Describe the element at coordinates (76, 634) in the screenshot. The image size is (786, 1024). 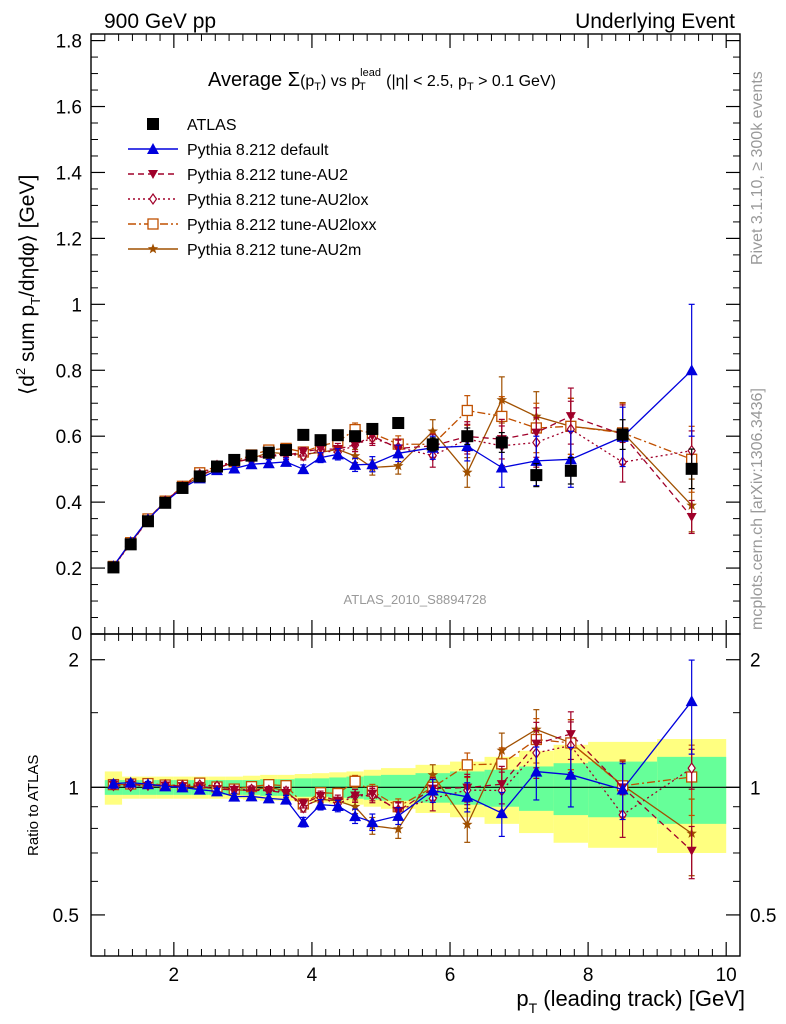
I see `y-tick-label: 0` at that location.